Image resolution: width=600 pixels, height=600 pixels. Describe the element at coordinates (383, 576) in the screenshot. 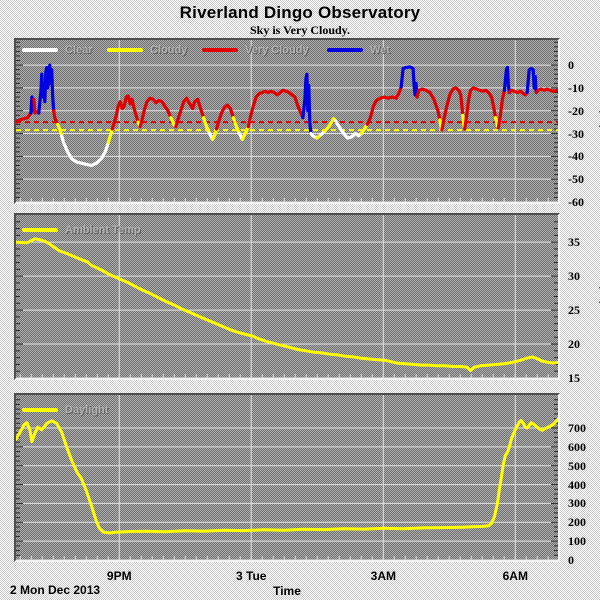

I see `x-tick-label: 3AM` at that location.